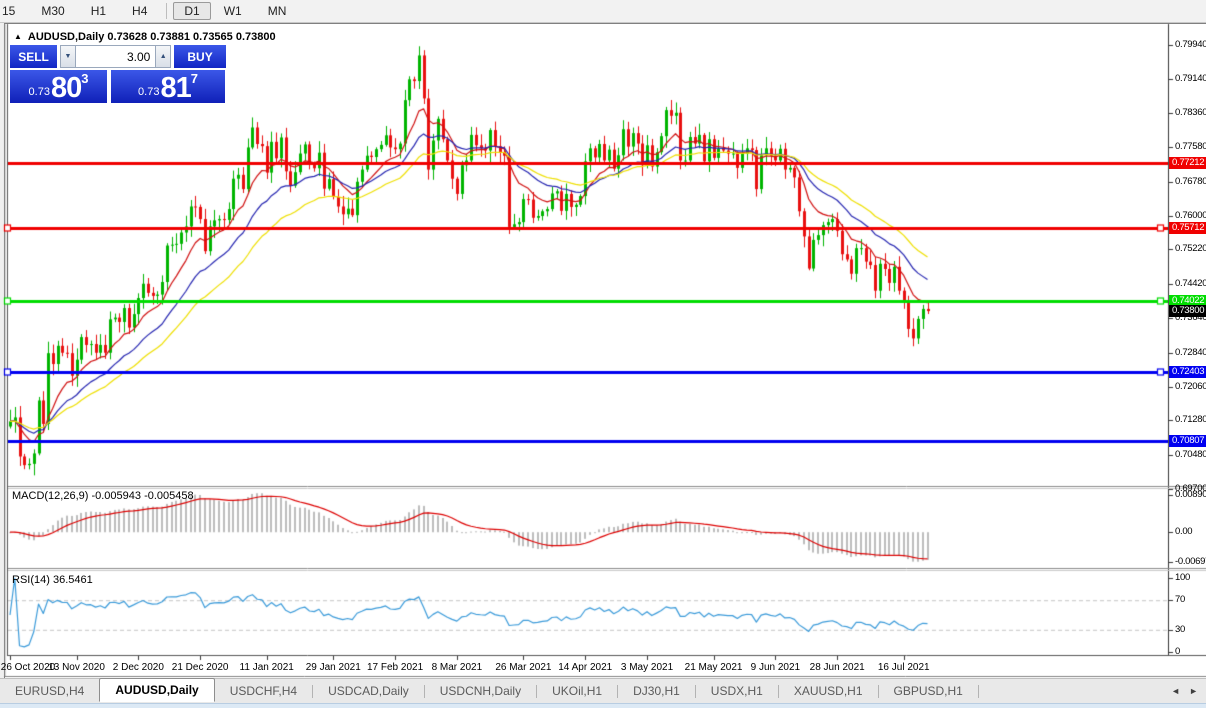  What do you see at coordinates (194, 78) in the screenshot?
I see `buy-price-pip: 7` at bounding box center [194, 78].